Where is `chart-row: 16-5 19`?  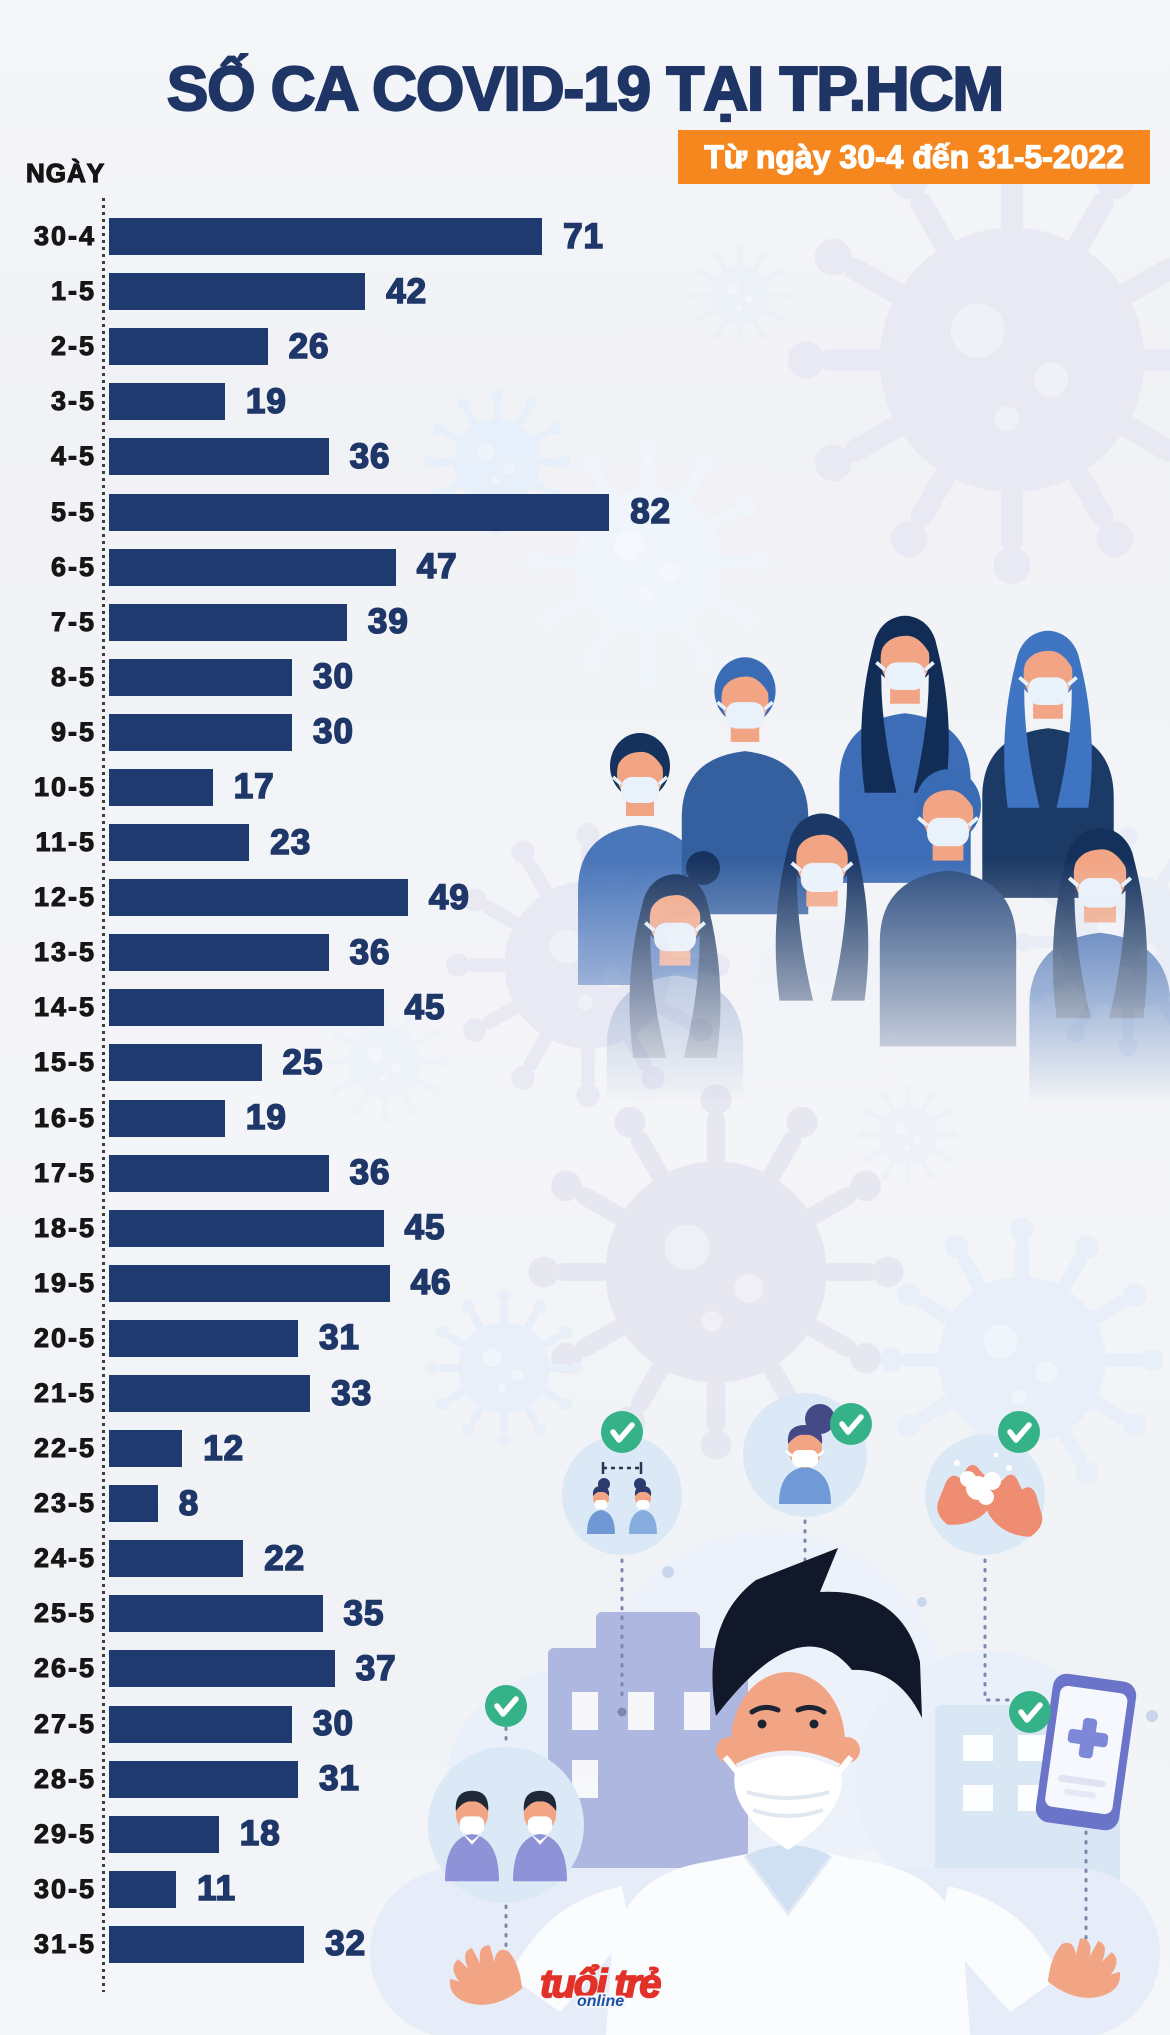
chart-row: 16-5 19 is located at coordinates (585, 1118).